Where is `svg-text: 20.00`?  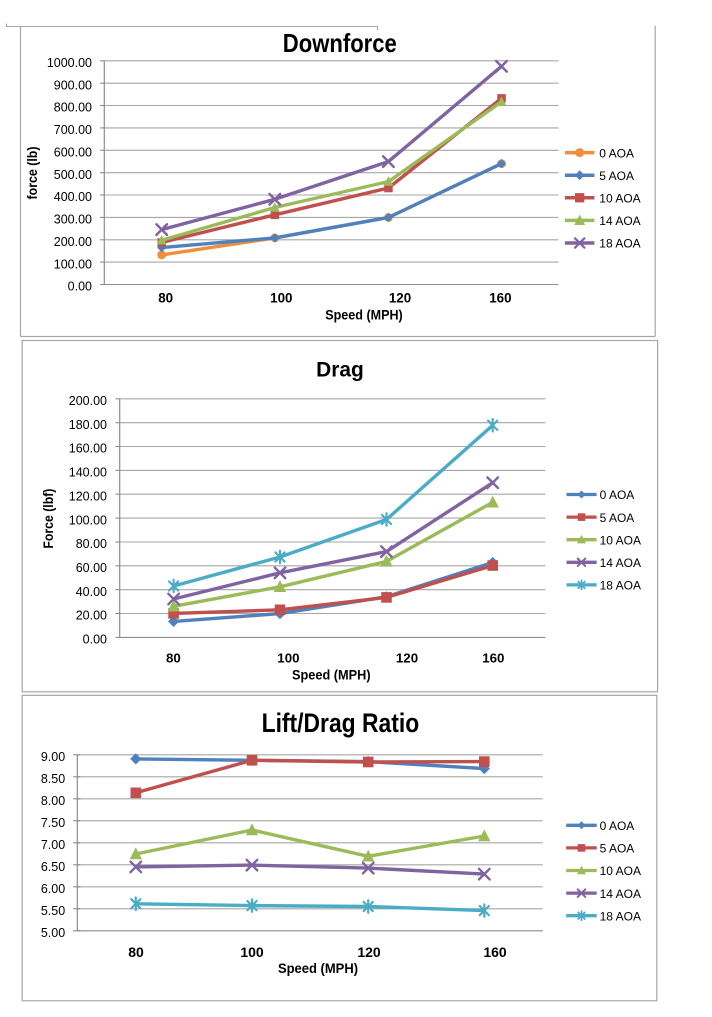 svg-text: 20.00 is located at coordinates (91, 616).